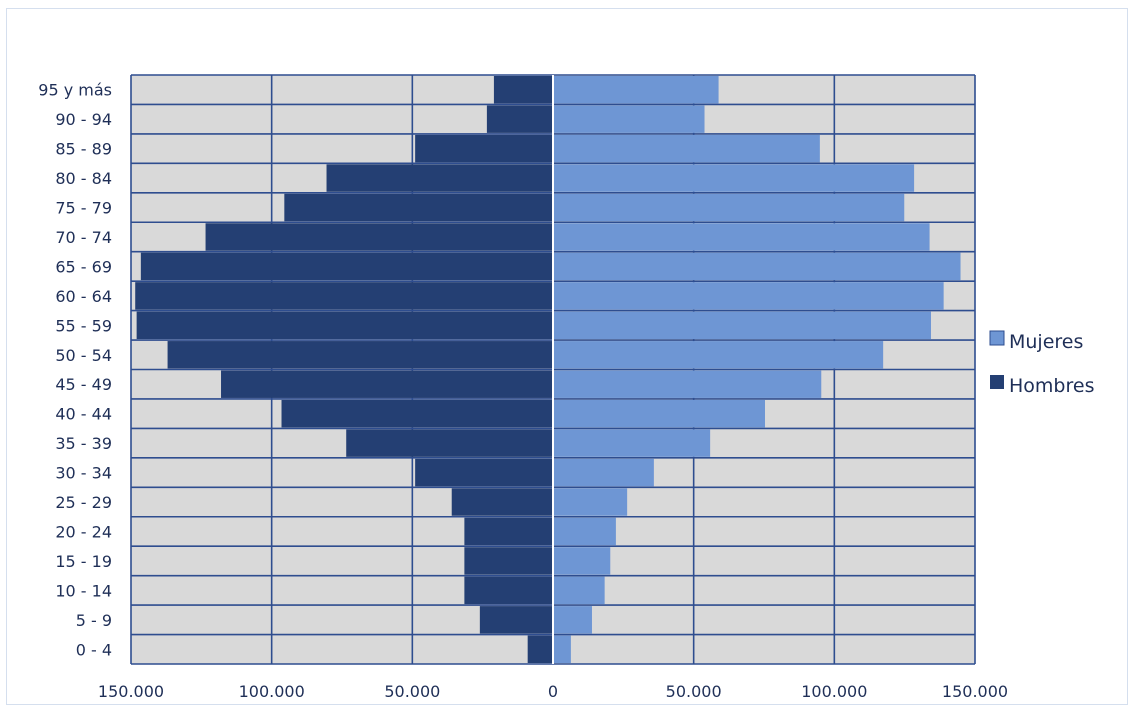 The image size is (1130, 706). Describe the element at coordinates (1046, 342) in the screenshot. I see `legend-label-mujeres: Mujeres` at that location.